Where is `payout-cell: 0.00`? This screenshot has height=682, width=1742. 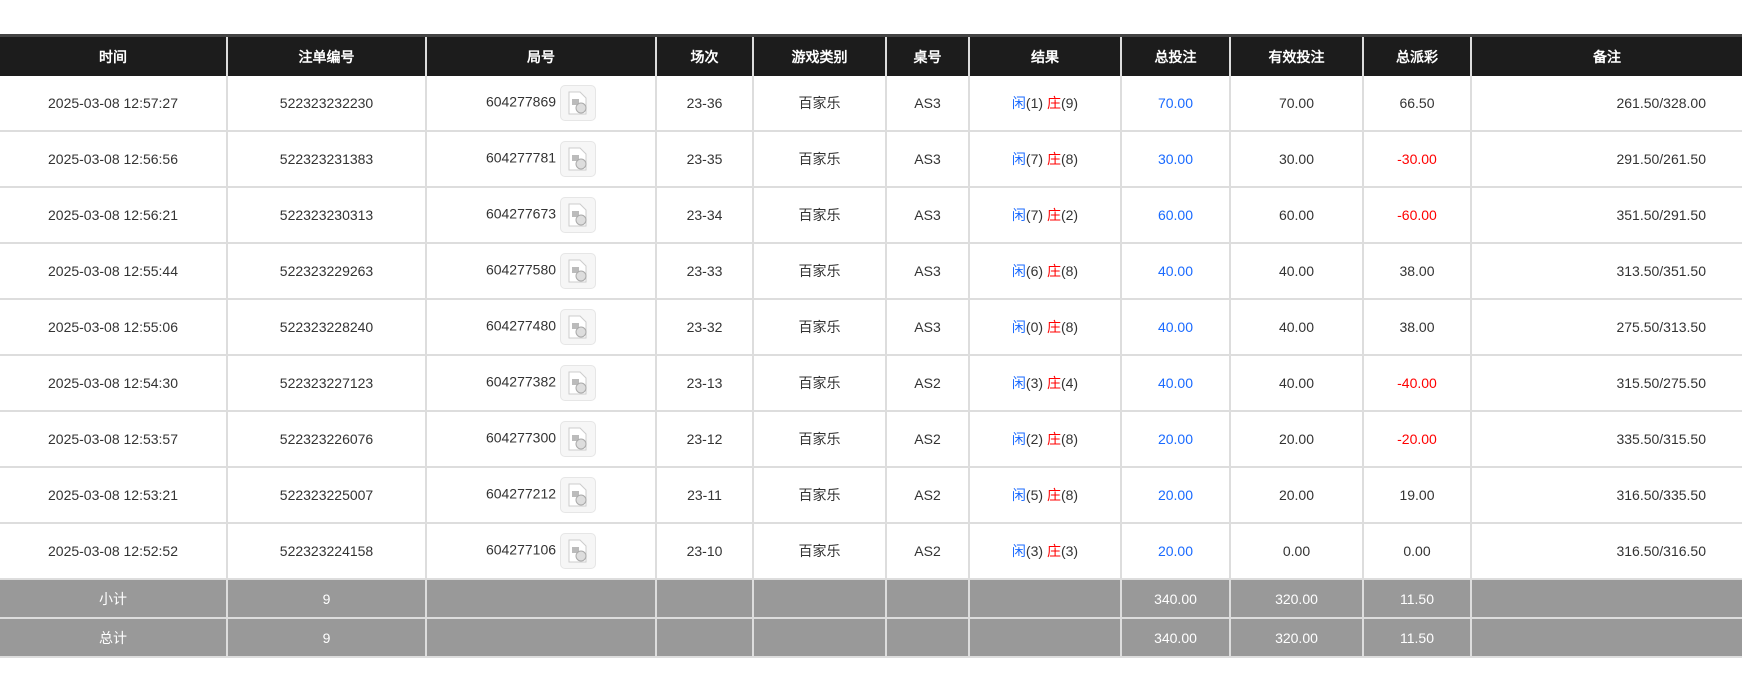 payout-cell: 0.00 is located at coordinates (1416, 551).